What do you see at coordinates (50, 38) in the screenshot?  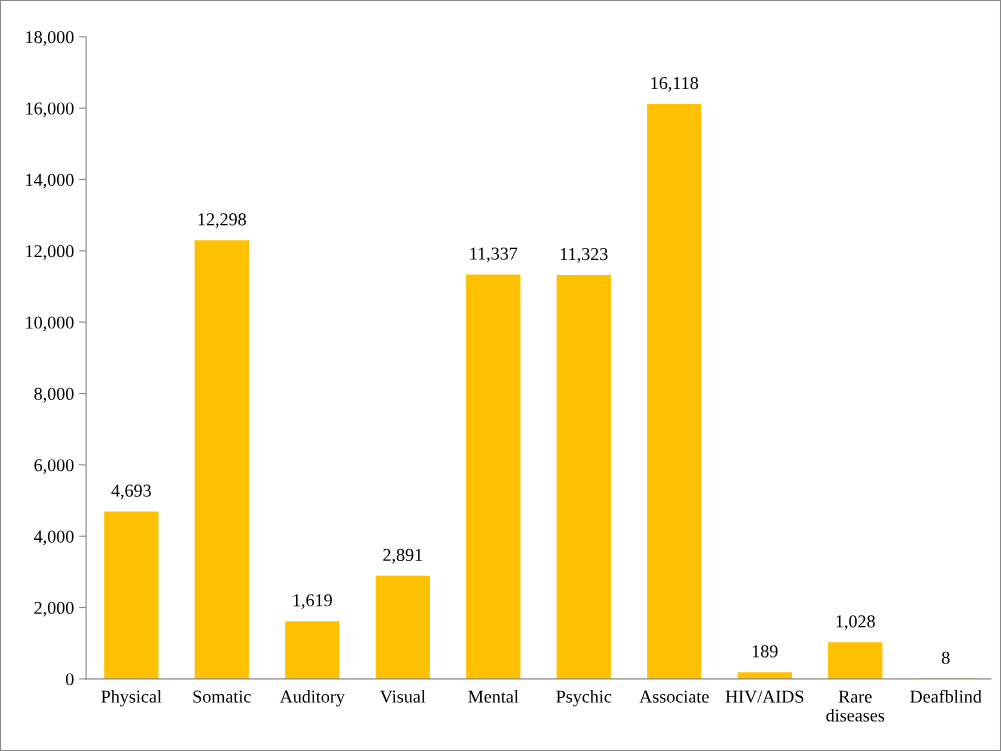 I see `y-tick-label: 18,000` at bounding box center [50, 38].